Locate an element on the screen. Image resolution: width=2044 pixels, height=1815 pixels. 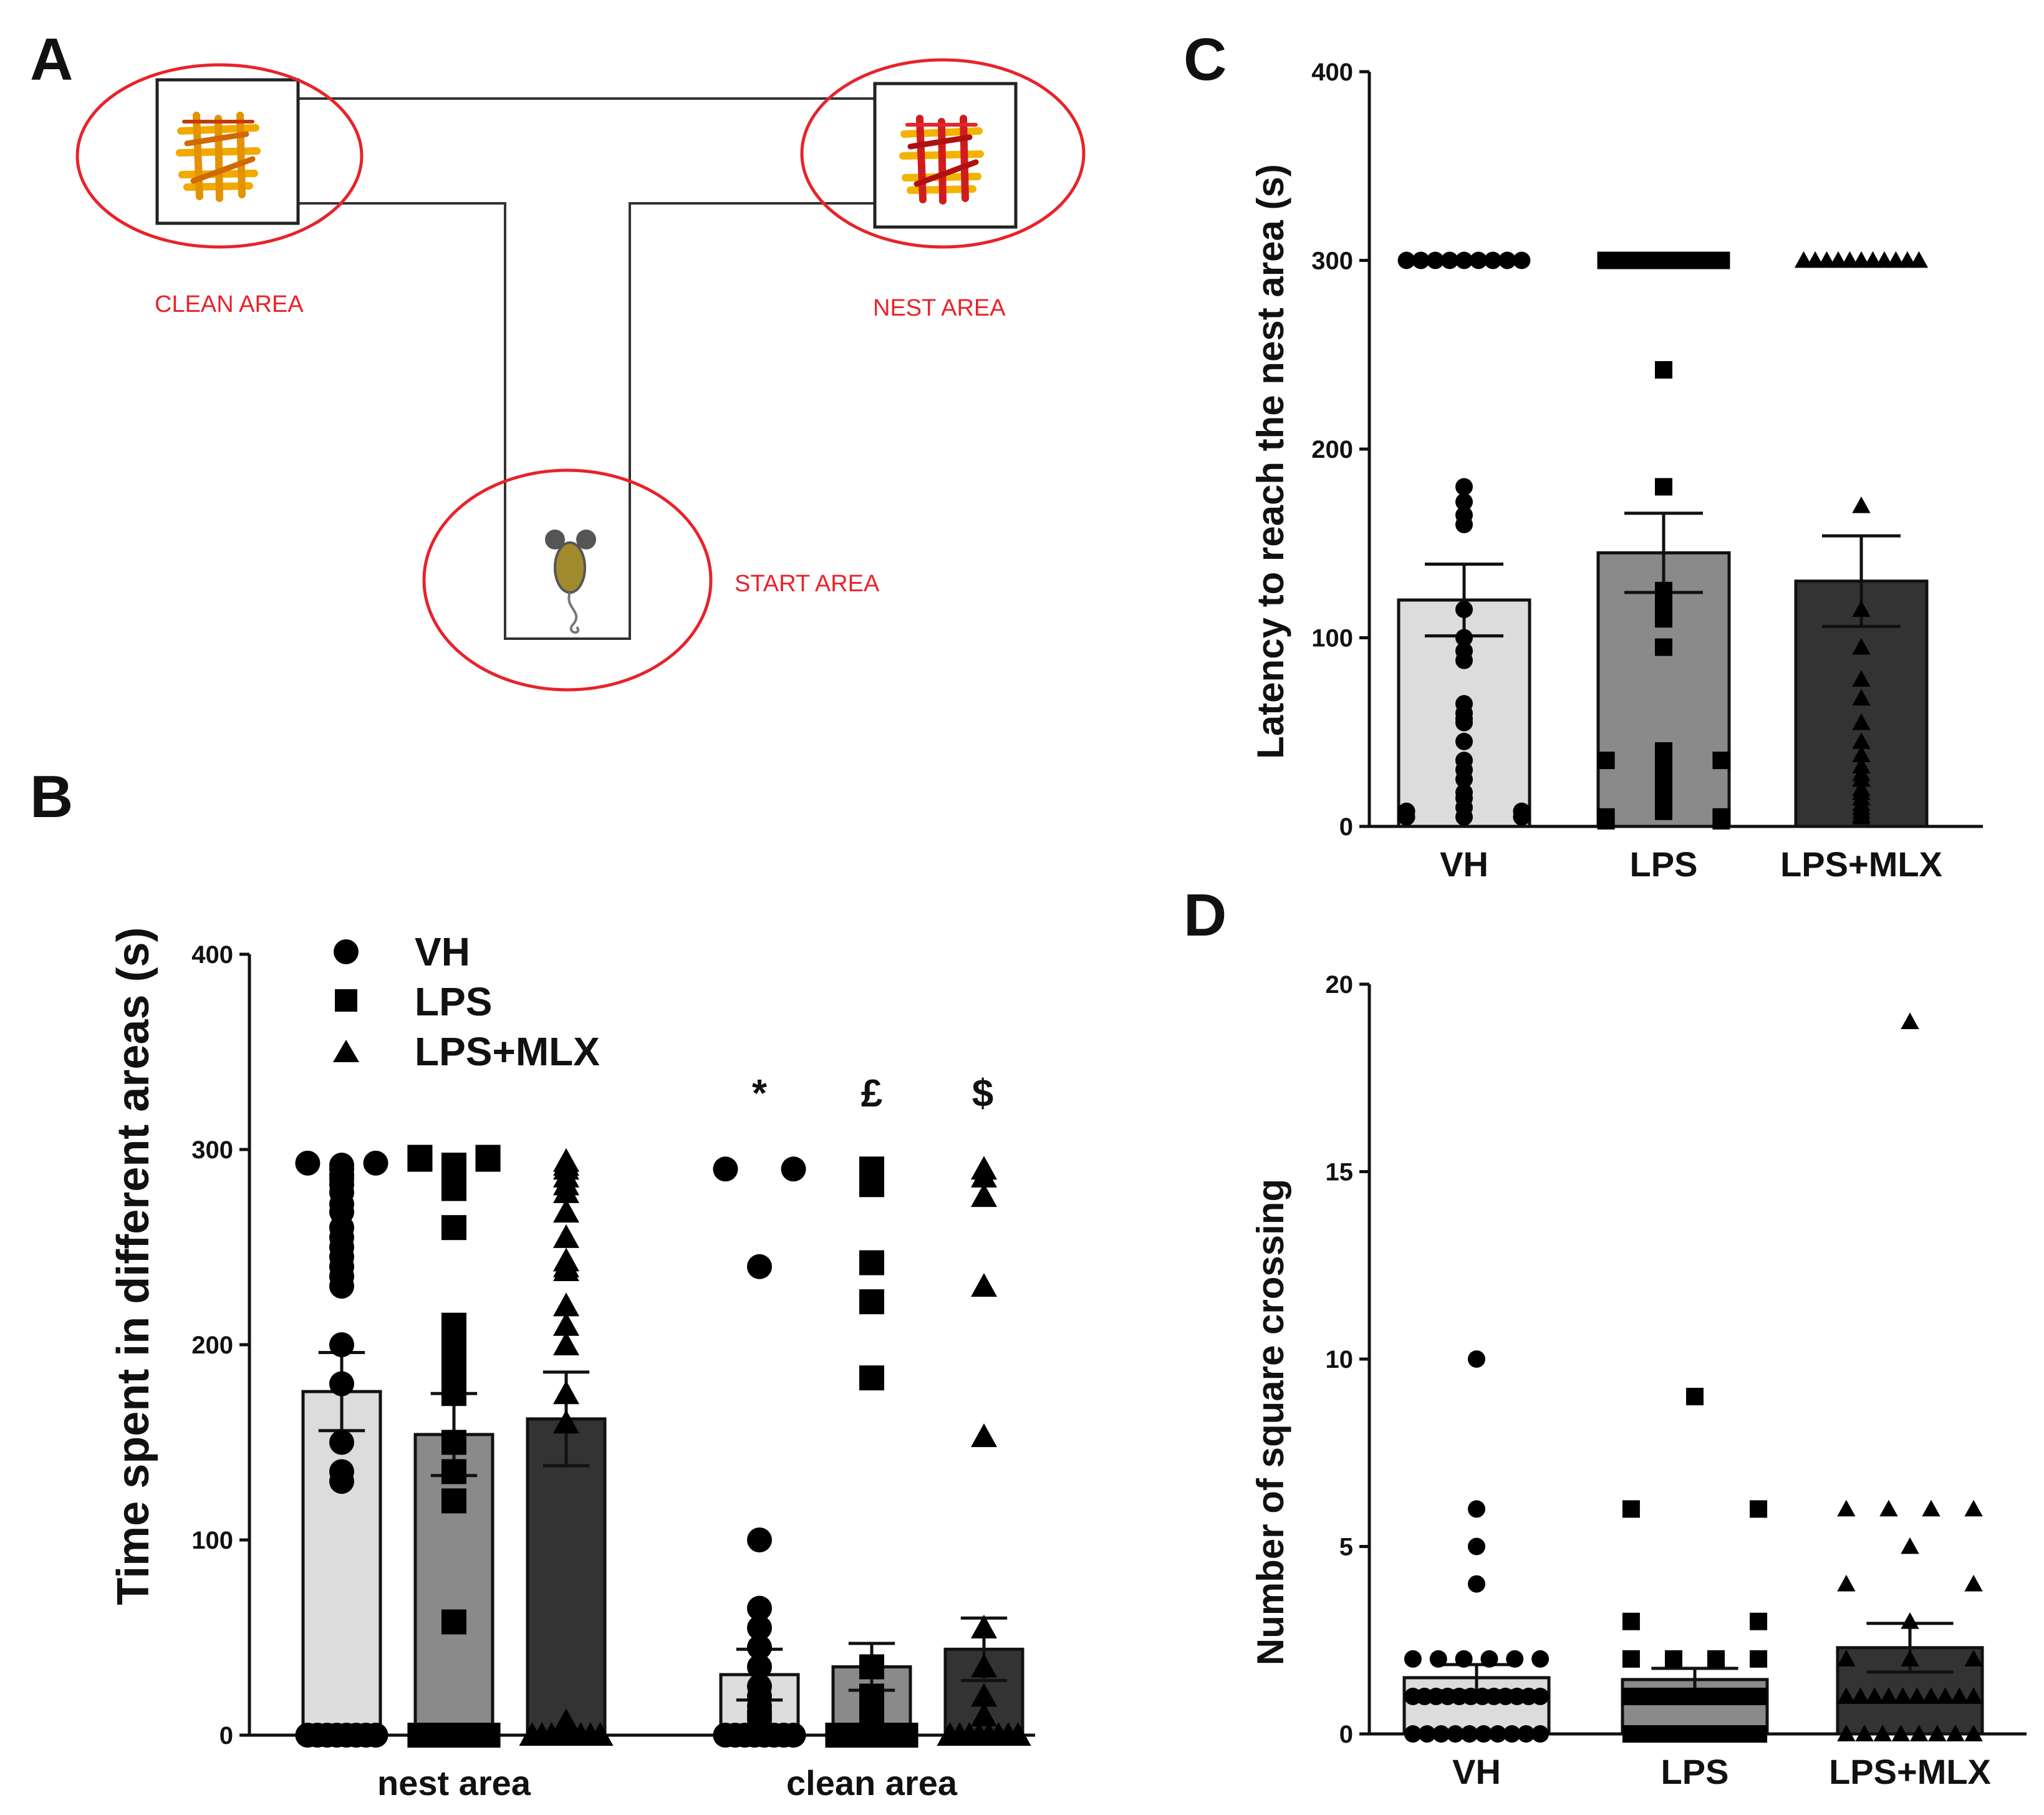
legend-lpsmlx-marker is located at coordinates (346, 1051).